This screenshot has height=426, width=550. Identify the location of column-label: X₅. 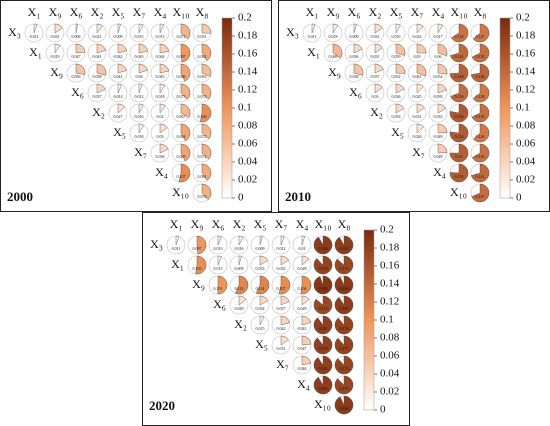
(118, 12).